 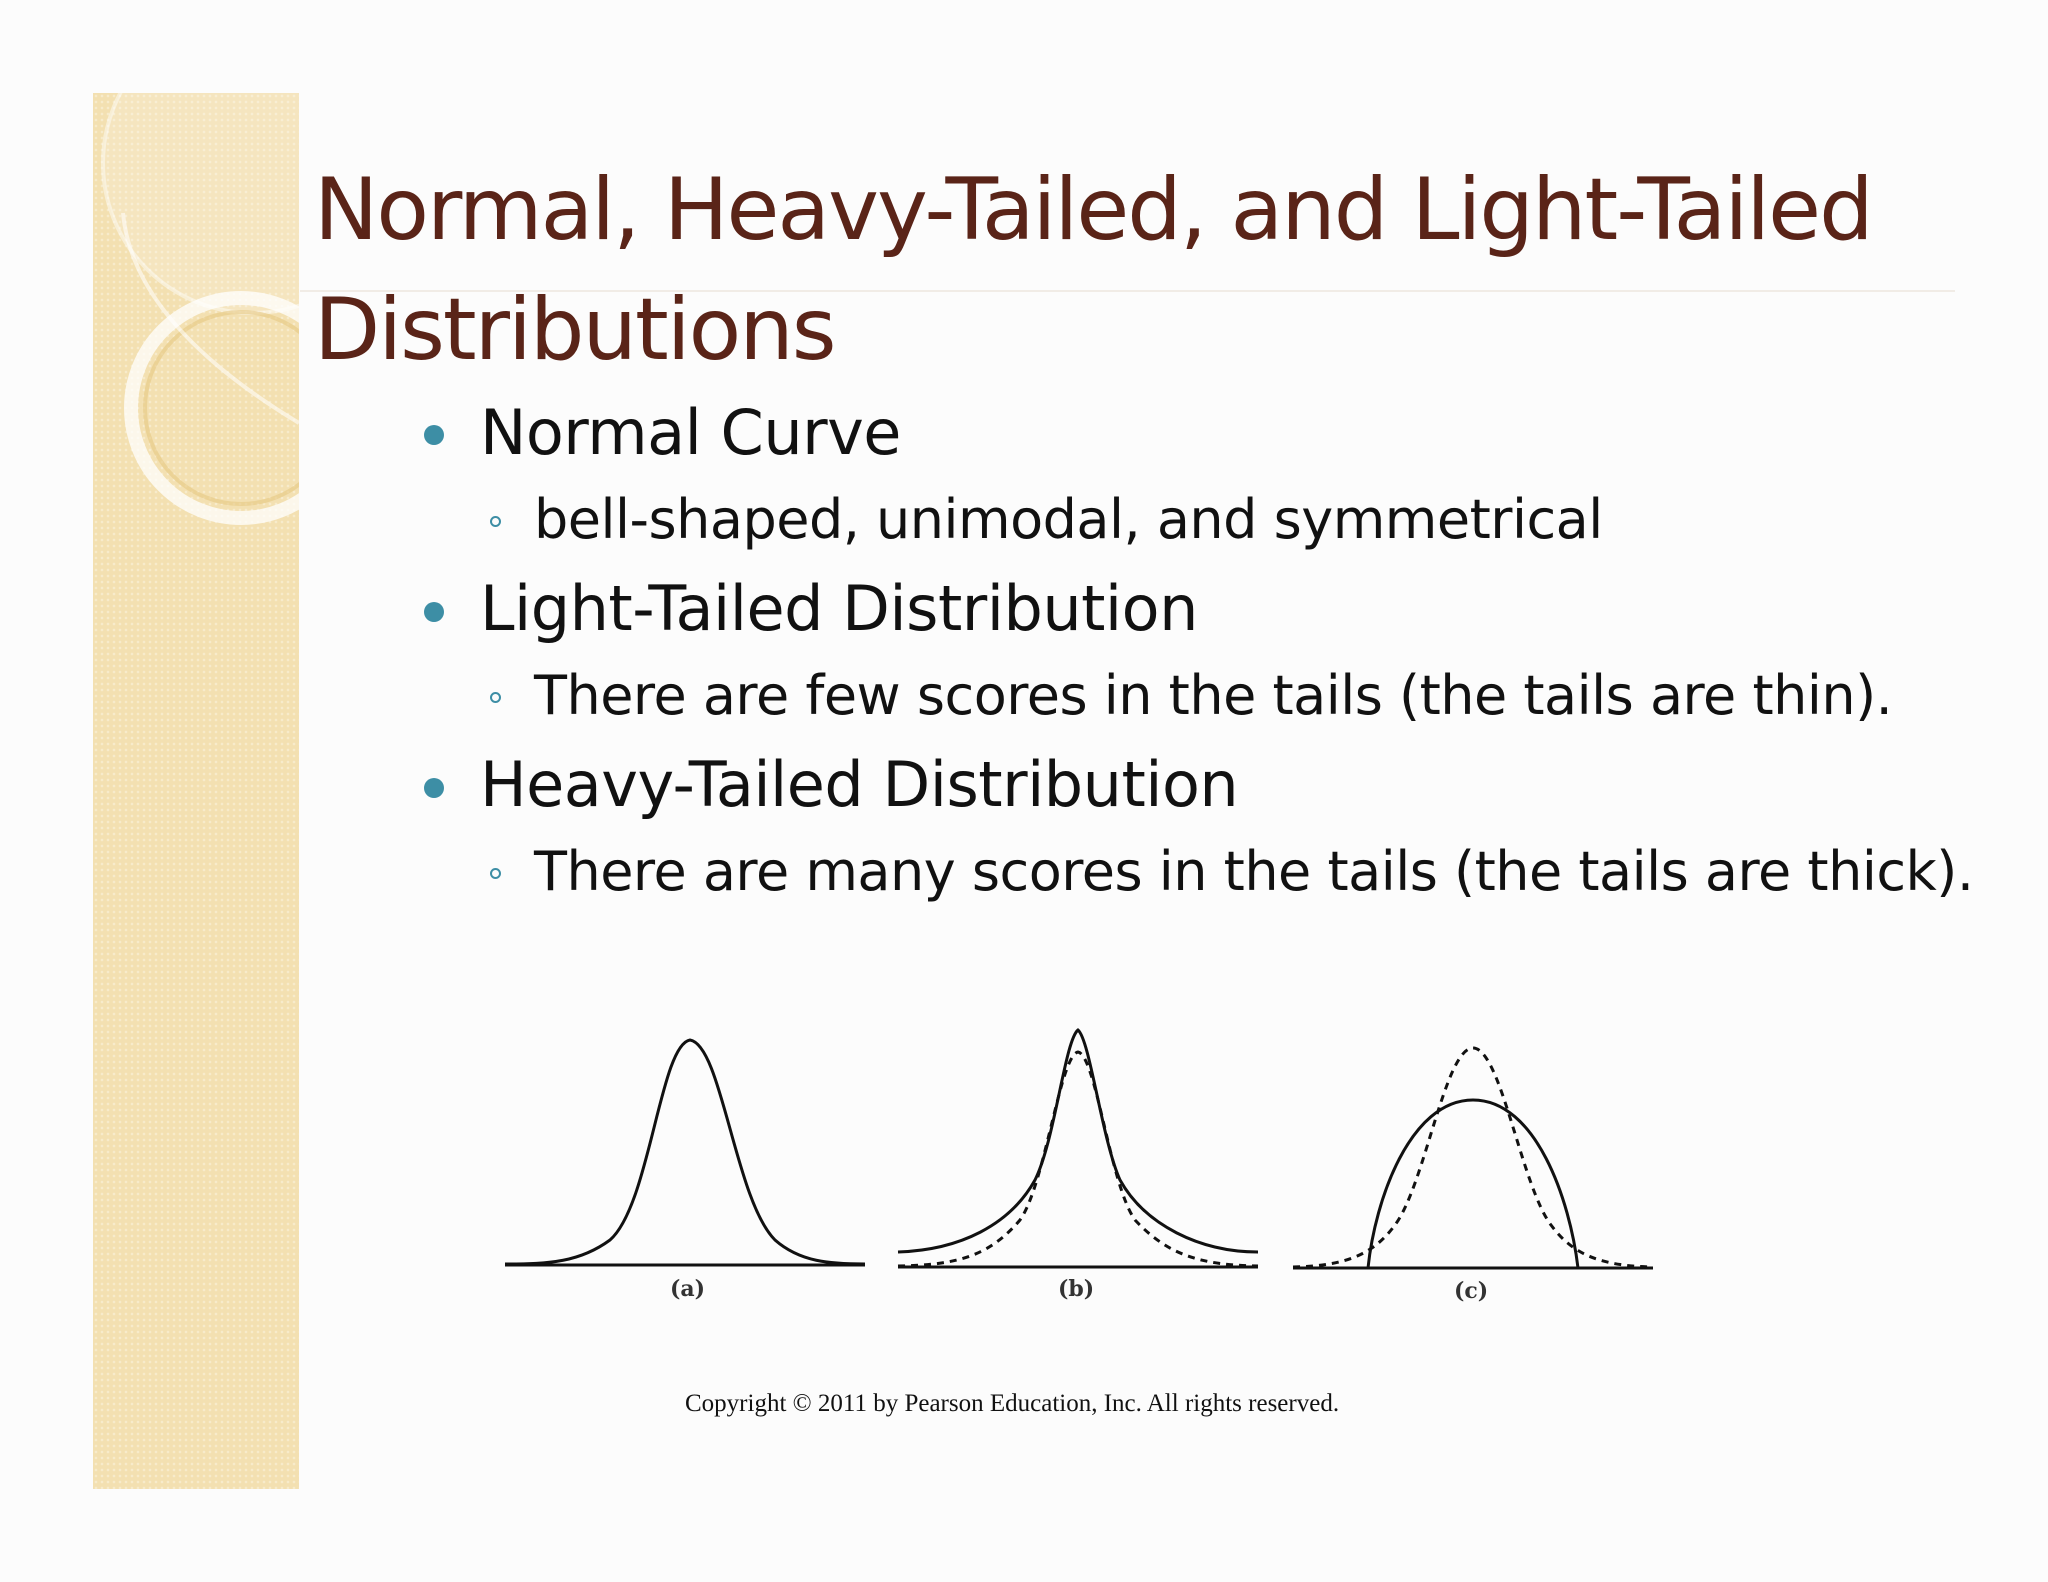 I want to click on curve-normal-dashed-b, so click(x=1078, y=1159).